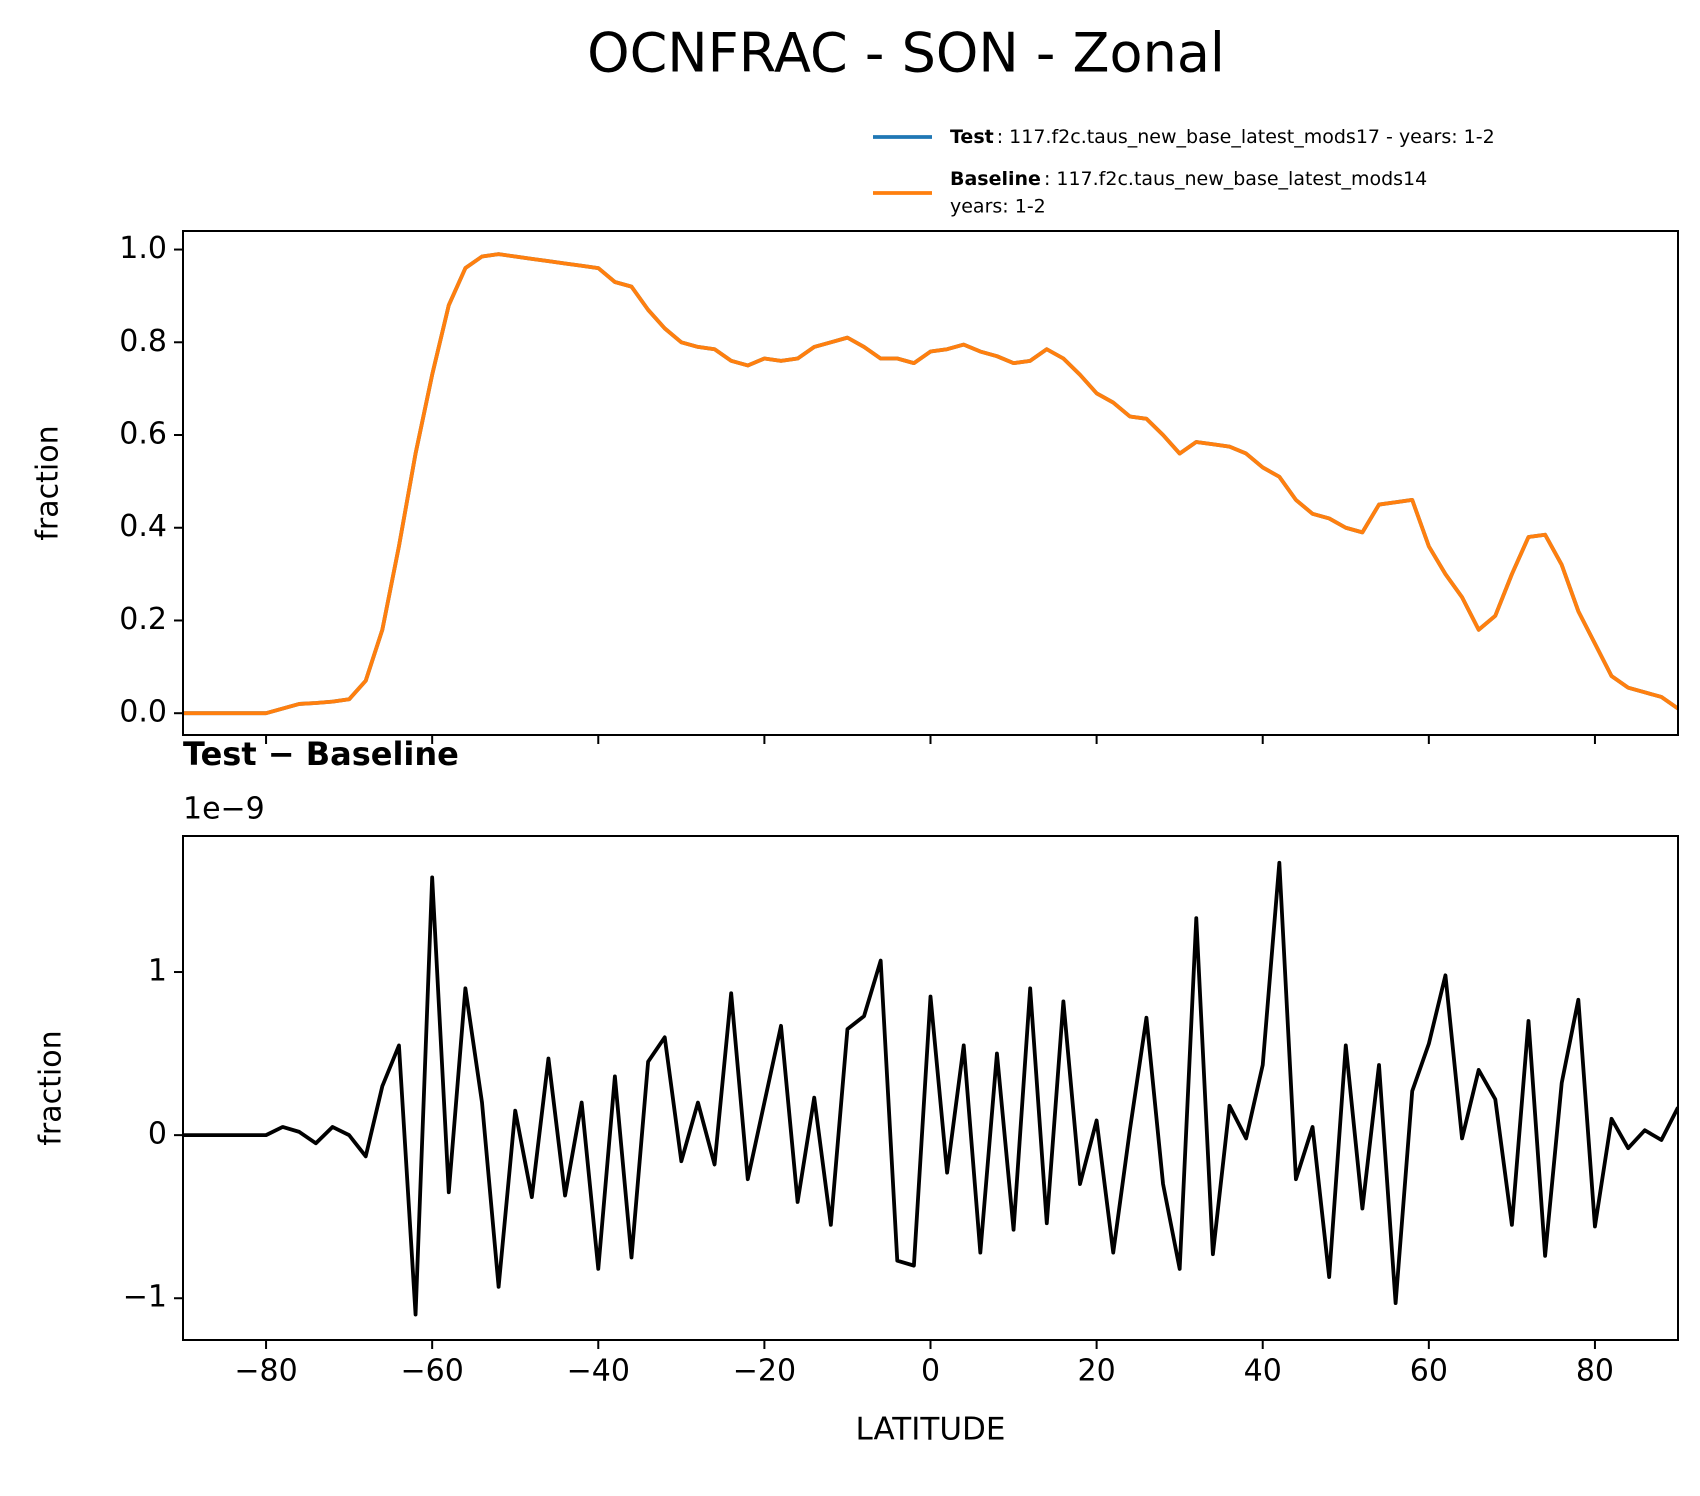 This screenshot has height=1496, width=1700. What do you see at coordinates (265, 1371) in the screenshot?
I see `x-tick-label: −80` at bounding box center [265, 1371].